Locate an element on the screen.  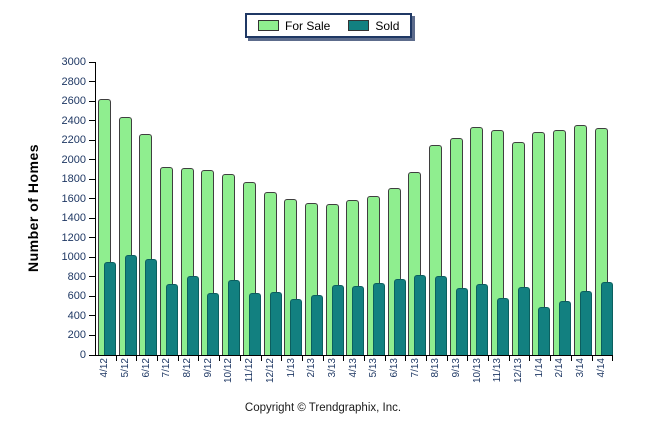
y-tick-label: 1600 is located at coordinates (73, 198).